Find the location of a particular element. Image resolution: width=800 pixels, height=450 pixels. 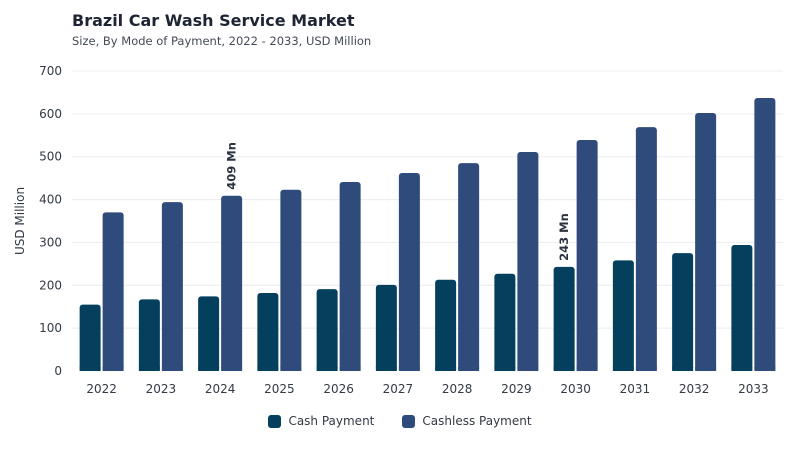

bar-base-cash-2033 is located at coordinates (742, 369).